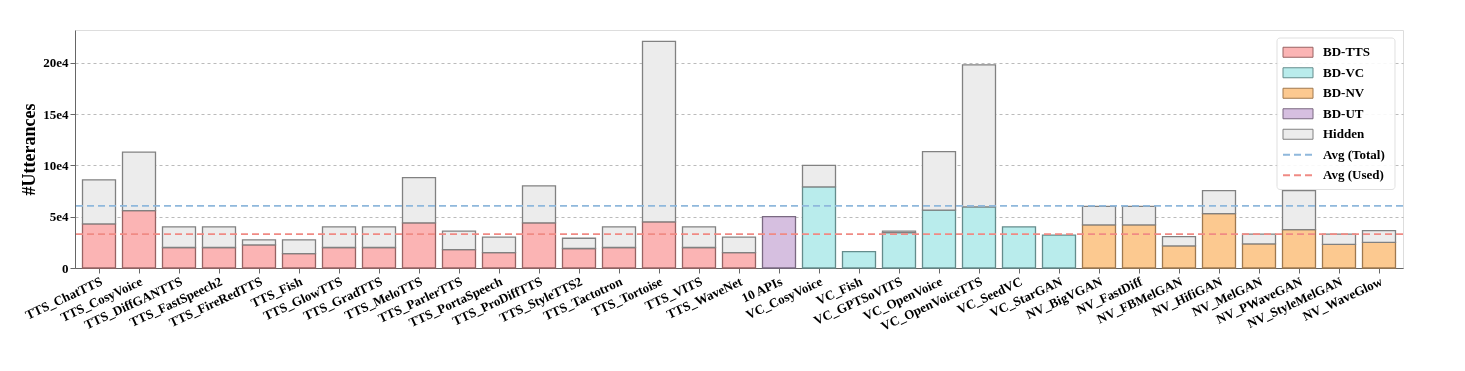 The width and height of the screenshot is (1465, 371). Describe the element at coordinates (1343, 113) in the screenshot. I see `legend-label: BD-UT` at that location.